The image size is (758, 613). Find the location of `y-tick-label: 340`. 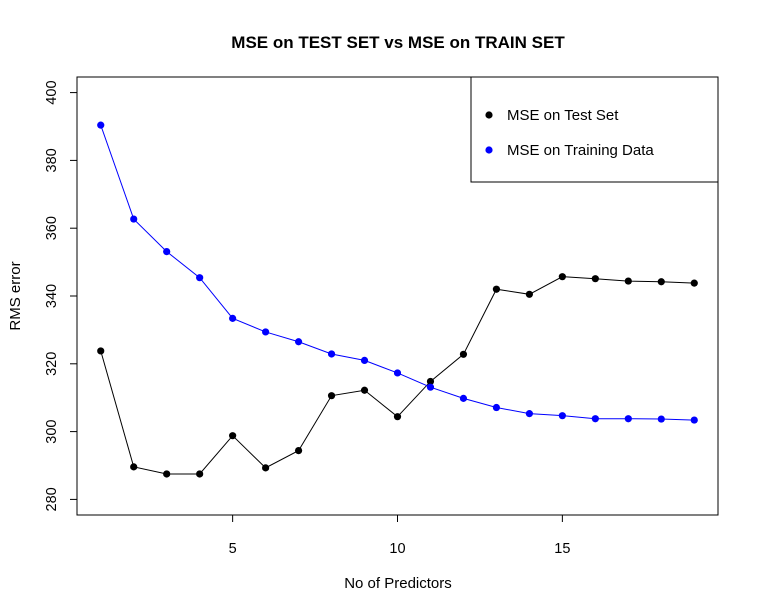

y-tick-label: 340 is located at coordinates (52, 296).